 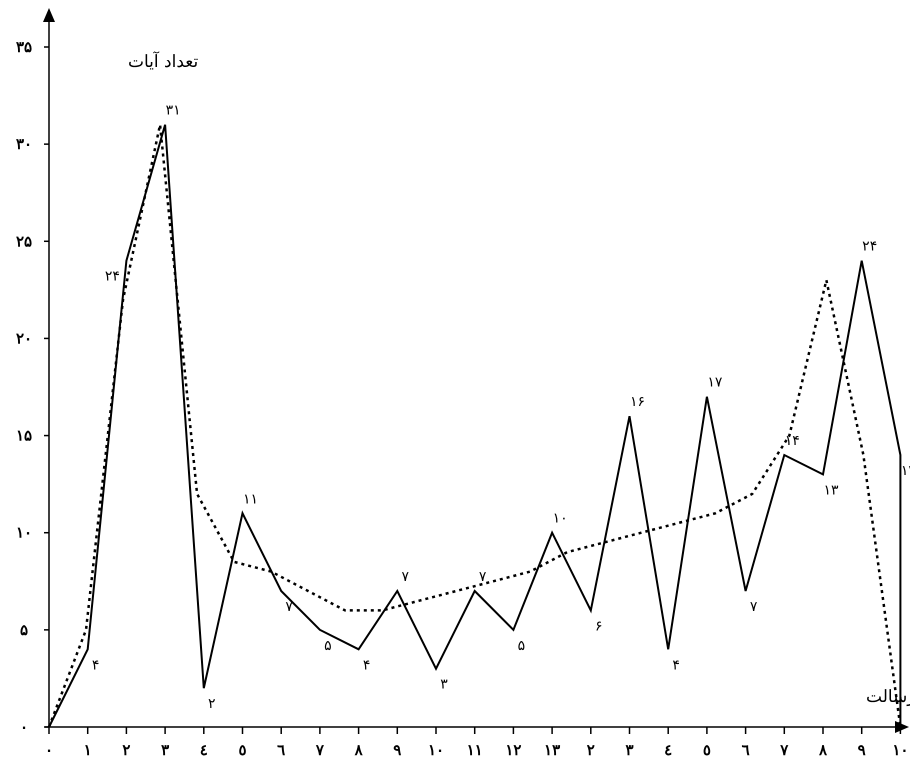 What do you see at coordinates (715, 383) in the screenshot?
I see `data-label: ۱۷` at bounding box center [715, 383].